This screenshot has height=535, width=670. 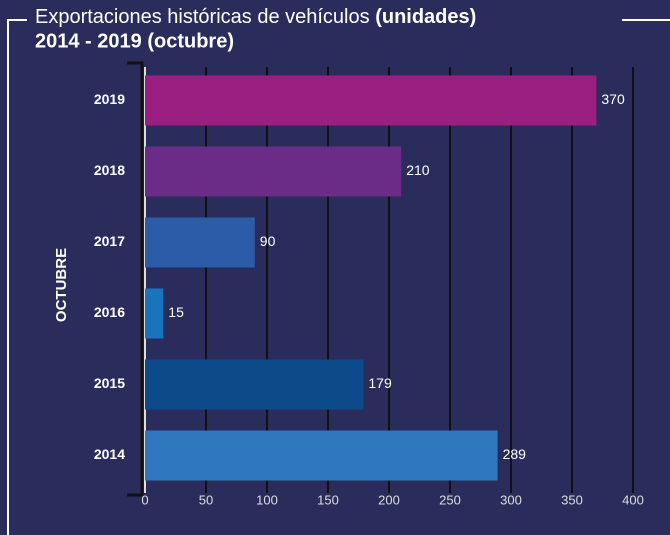 I want to click on x-tick-label: 100, so click(x=267, y=499).